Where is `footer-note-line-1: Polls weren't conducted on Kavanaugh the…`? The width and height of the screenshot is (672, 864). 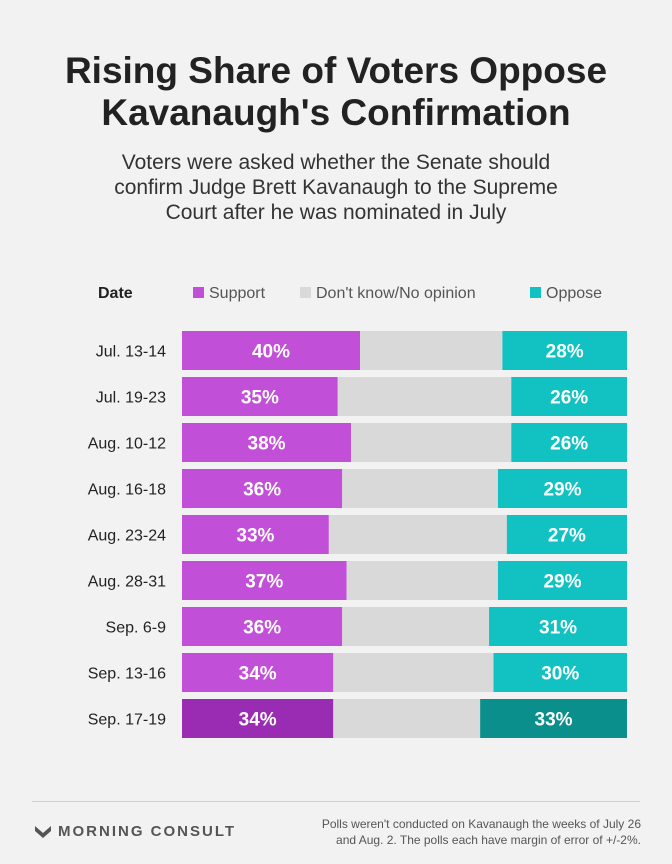 footer-note-line-1: Polls weren't conducted on Kavanaugh the… is located at coordinates (481, 824).